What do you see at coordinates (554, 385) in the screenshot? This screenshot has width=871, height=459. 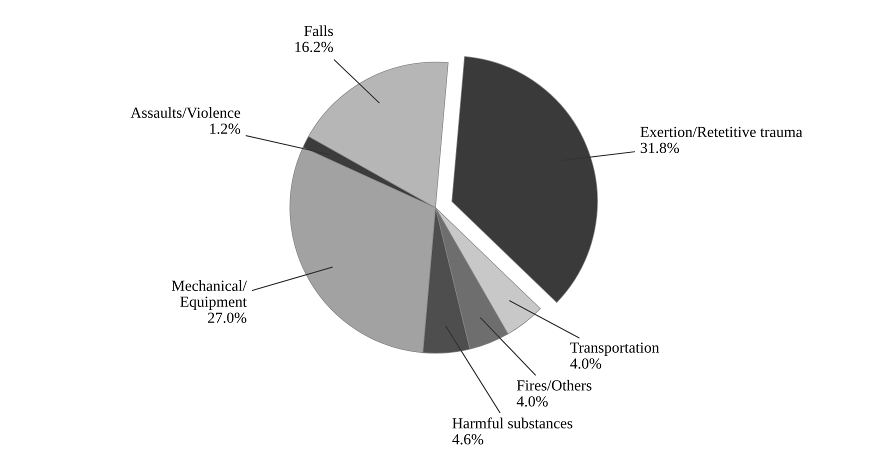 I see `slice-label: Fires/Others` at bounding box center [554, 385].